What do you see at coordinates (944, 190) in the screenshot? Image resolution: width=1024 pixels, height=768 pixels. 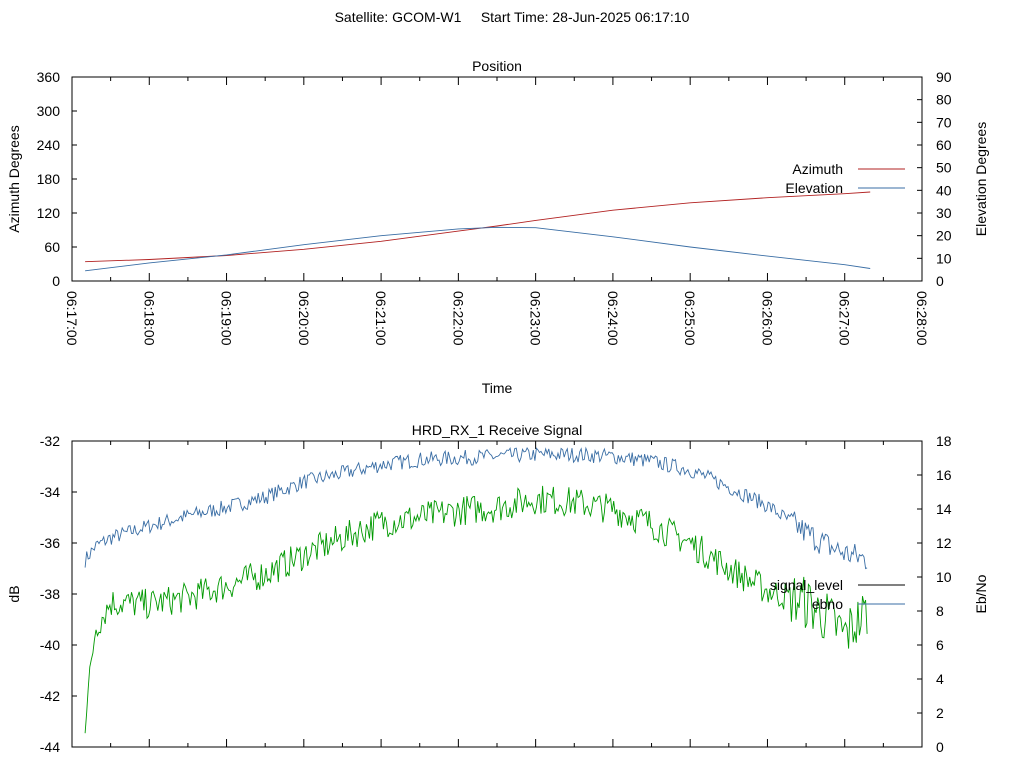 I see `y2-tick-label: 40` at bounding box center [944, 190].